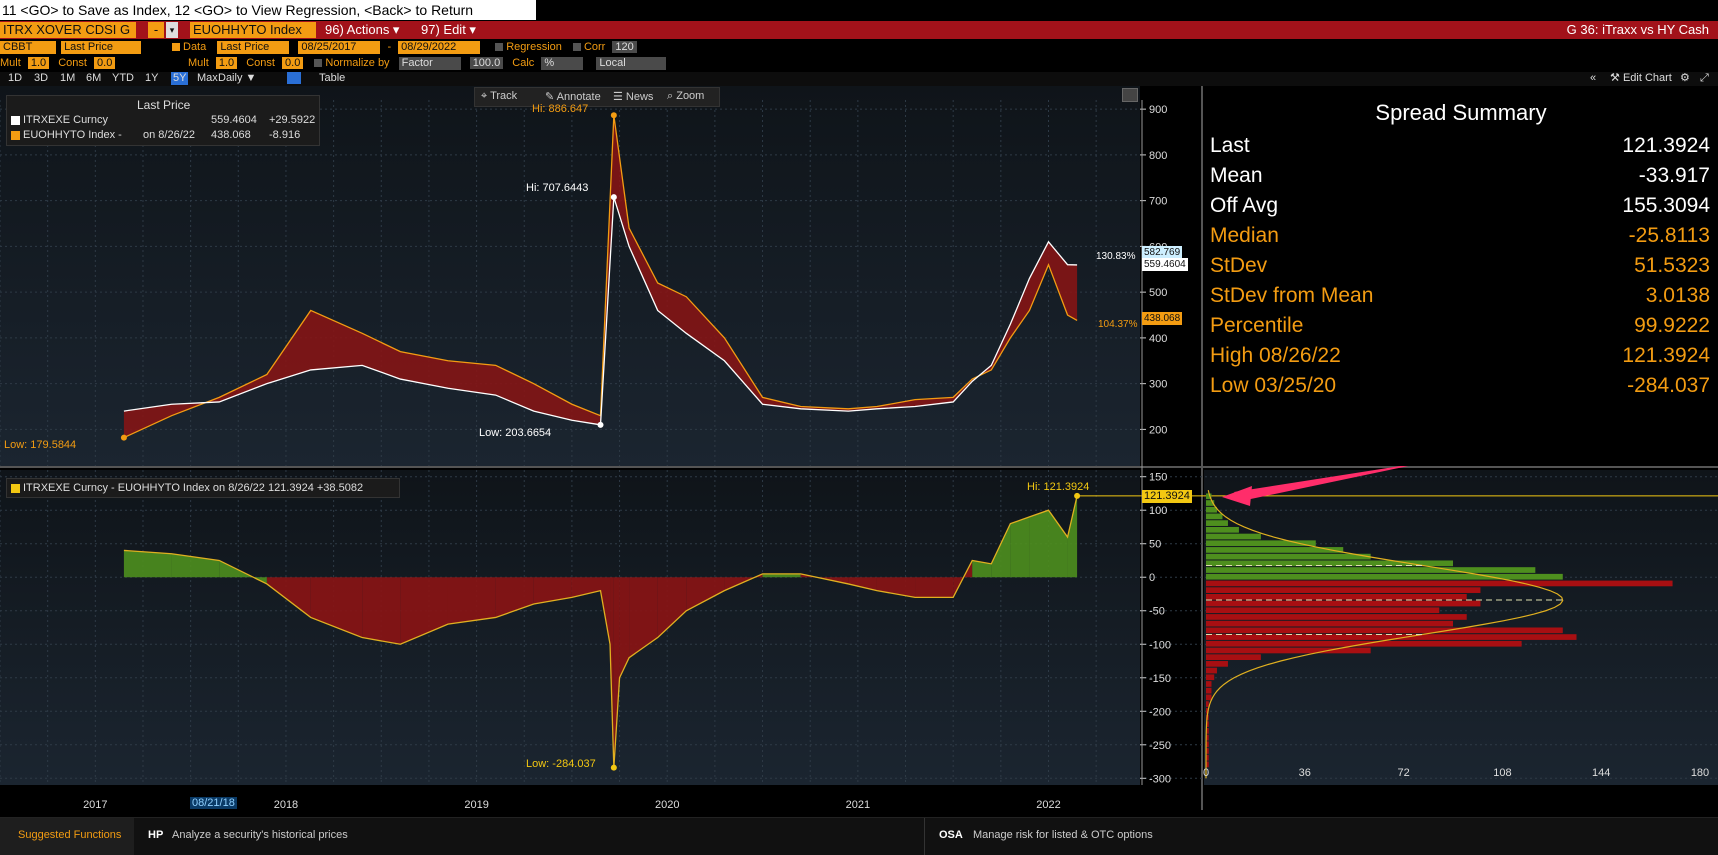 The image size is (1718, 855). Describe the element at coordinates (1130, 95) in the screenshot. I see `chart-options-icon` at that location.